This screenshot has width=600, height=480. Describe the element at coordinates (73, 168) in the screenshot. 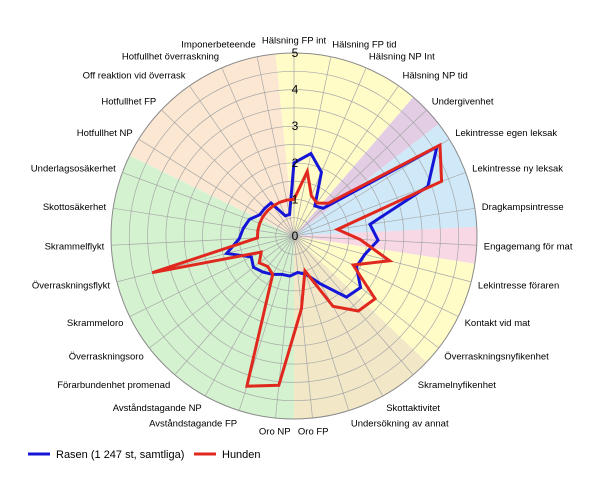

I see `category-label-underlagsosakerhet: Underlagsosäkerhet` at that location.